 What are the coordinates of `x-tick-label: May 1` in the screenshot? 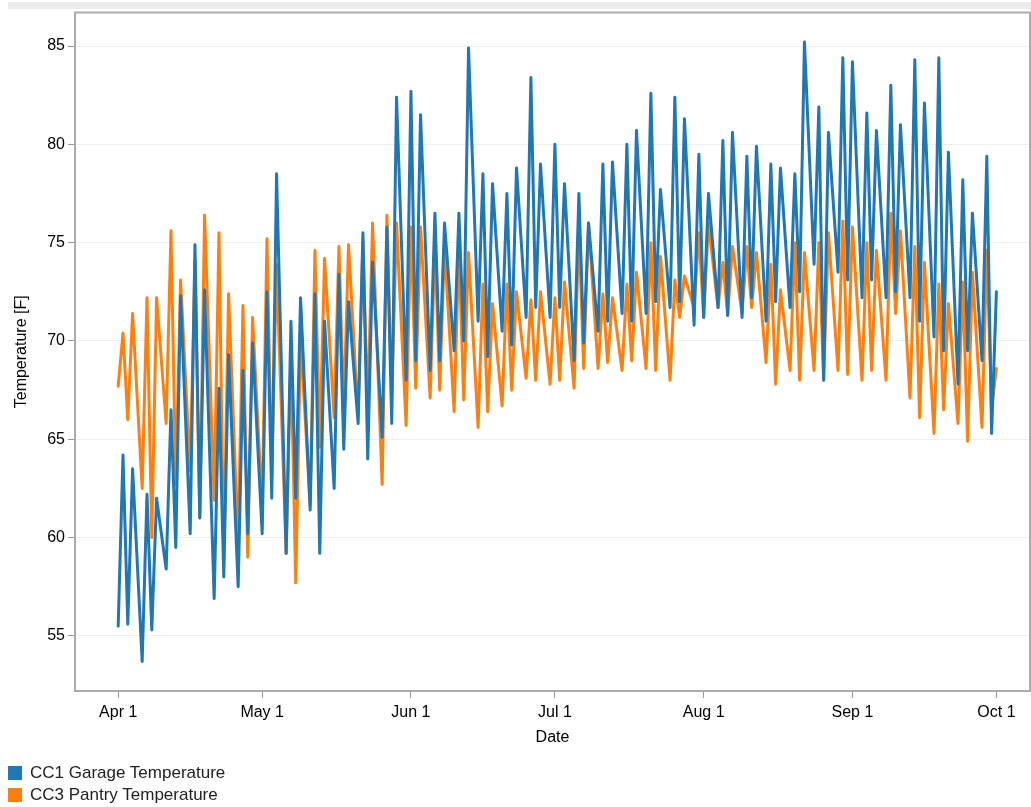 It's located at (262, 712).